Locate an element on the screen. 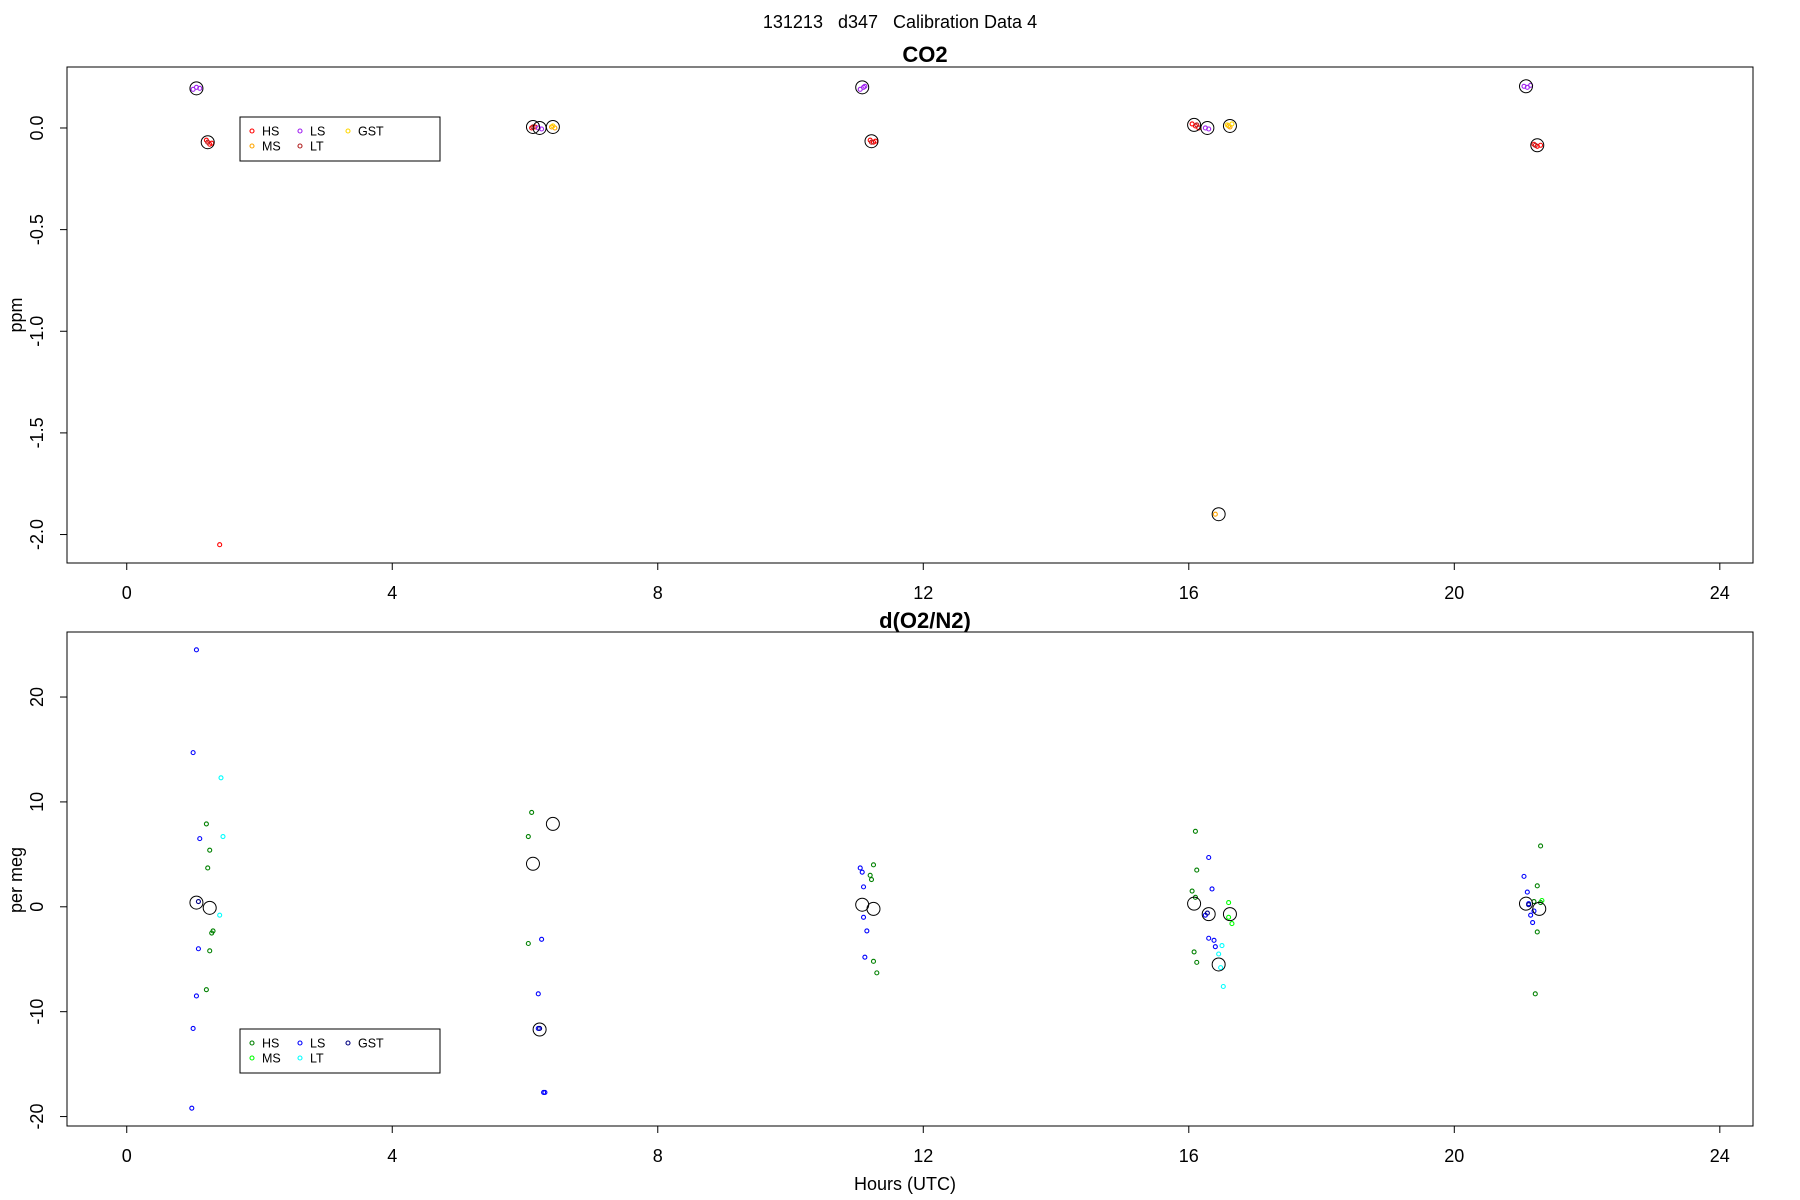  o2n2-legend-label: MS is located at coordinates (271, 1059).